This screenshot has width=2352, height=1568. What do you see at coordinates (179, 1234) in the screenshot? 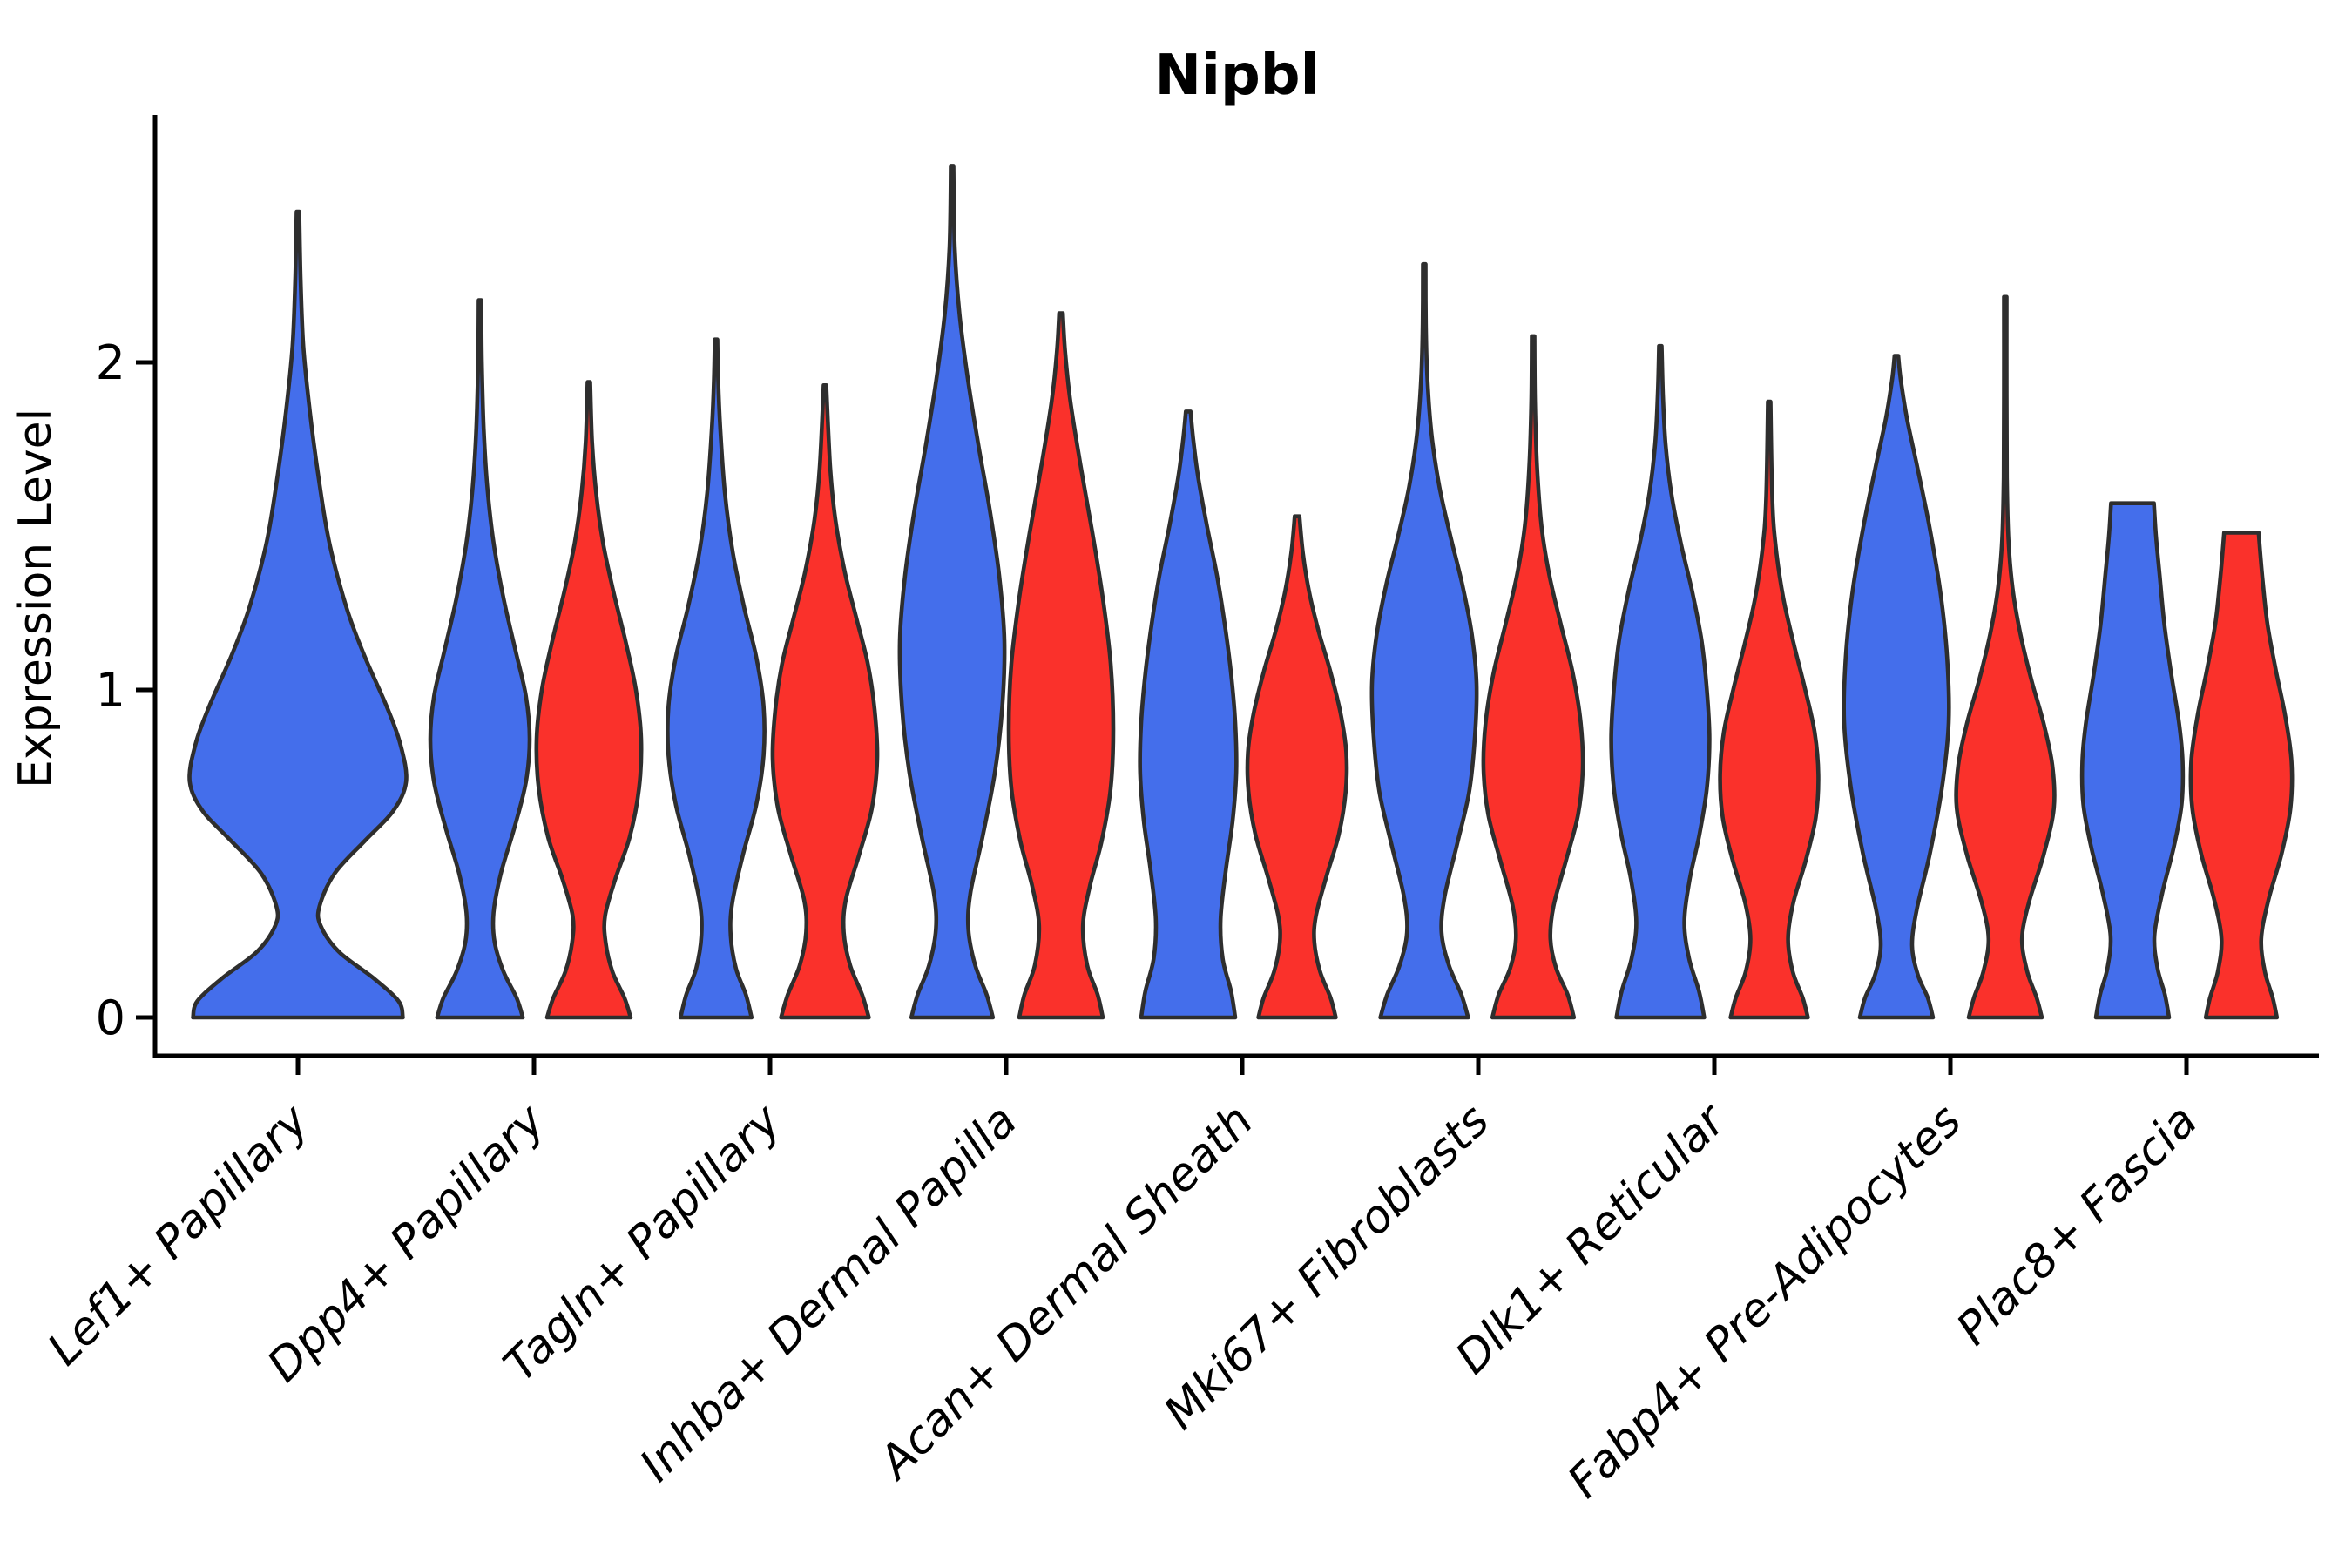
I see `x-category-label-0: Lef1+ Papillary` at bounding box center [179, 1234].